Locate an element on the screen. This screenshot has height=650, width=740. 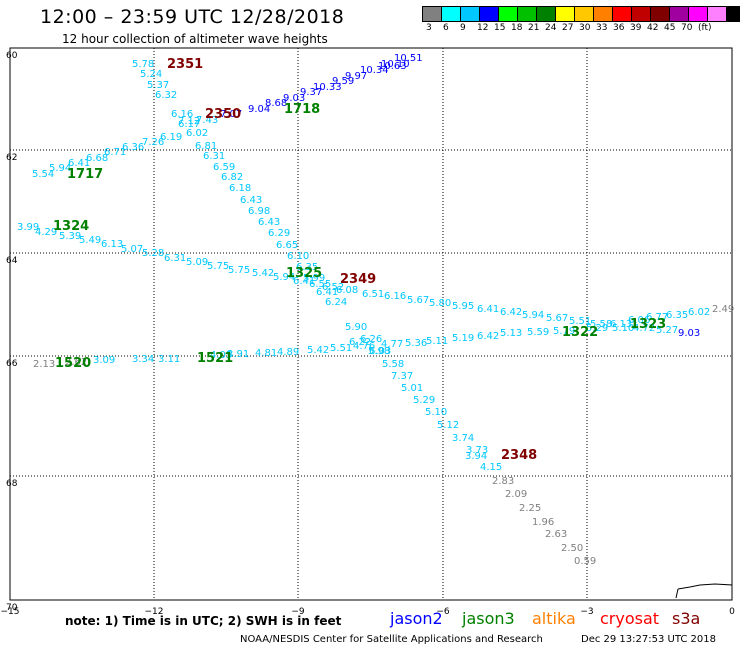
y-tick-label: 64 is located at coordinates (12, 261).